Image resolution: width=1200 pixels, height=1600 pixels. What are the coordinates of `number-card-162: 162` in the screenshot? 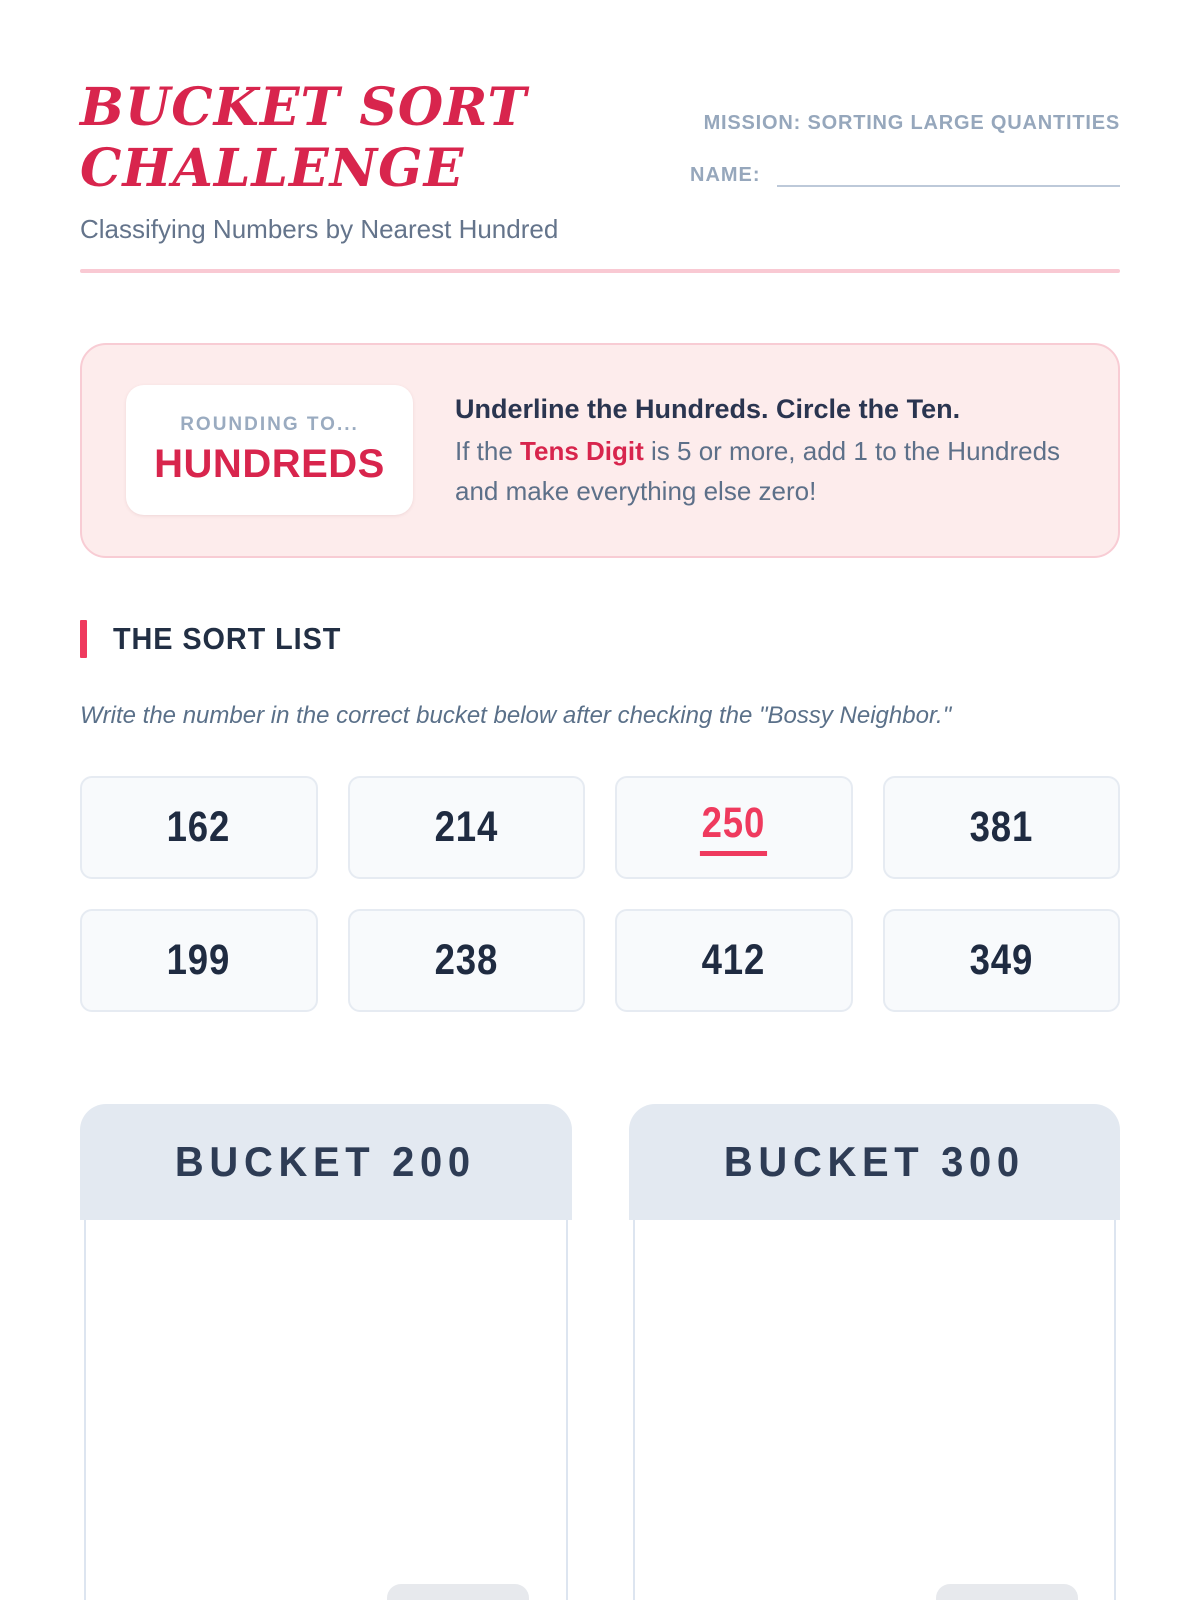 It's located at (199, 827).